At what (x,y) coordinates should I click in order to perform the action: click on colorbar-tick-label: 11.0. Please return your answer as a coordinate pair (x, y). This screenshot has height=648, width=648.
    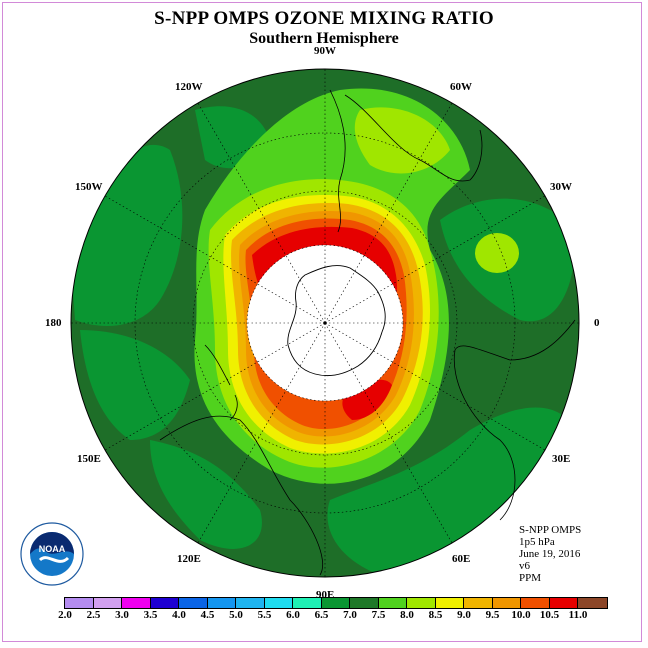
    Looking at the image, I should click on (578, 615).